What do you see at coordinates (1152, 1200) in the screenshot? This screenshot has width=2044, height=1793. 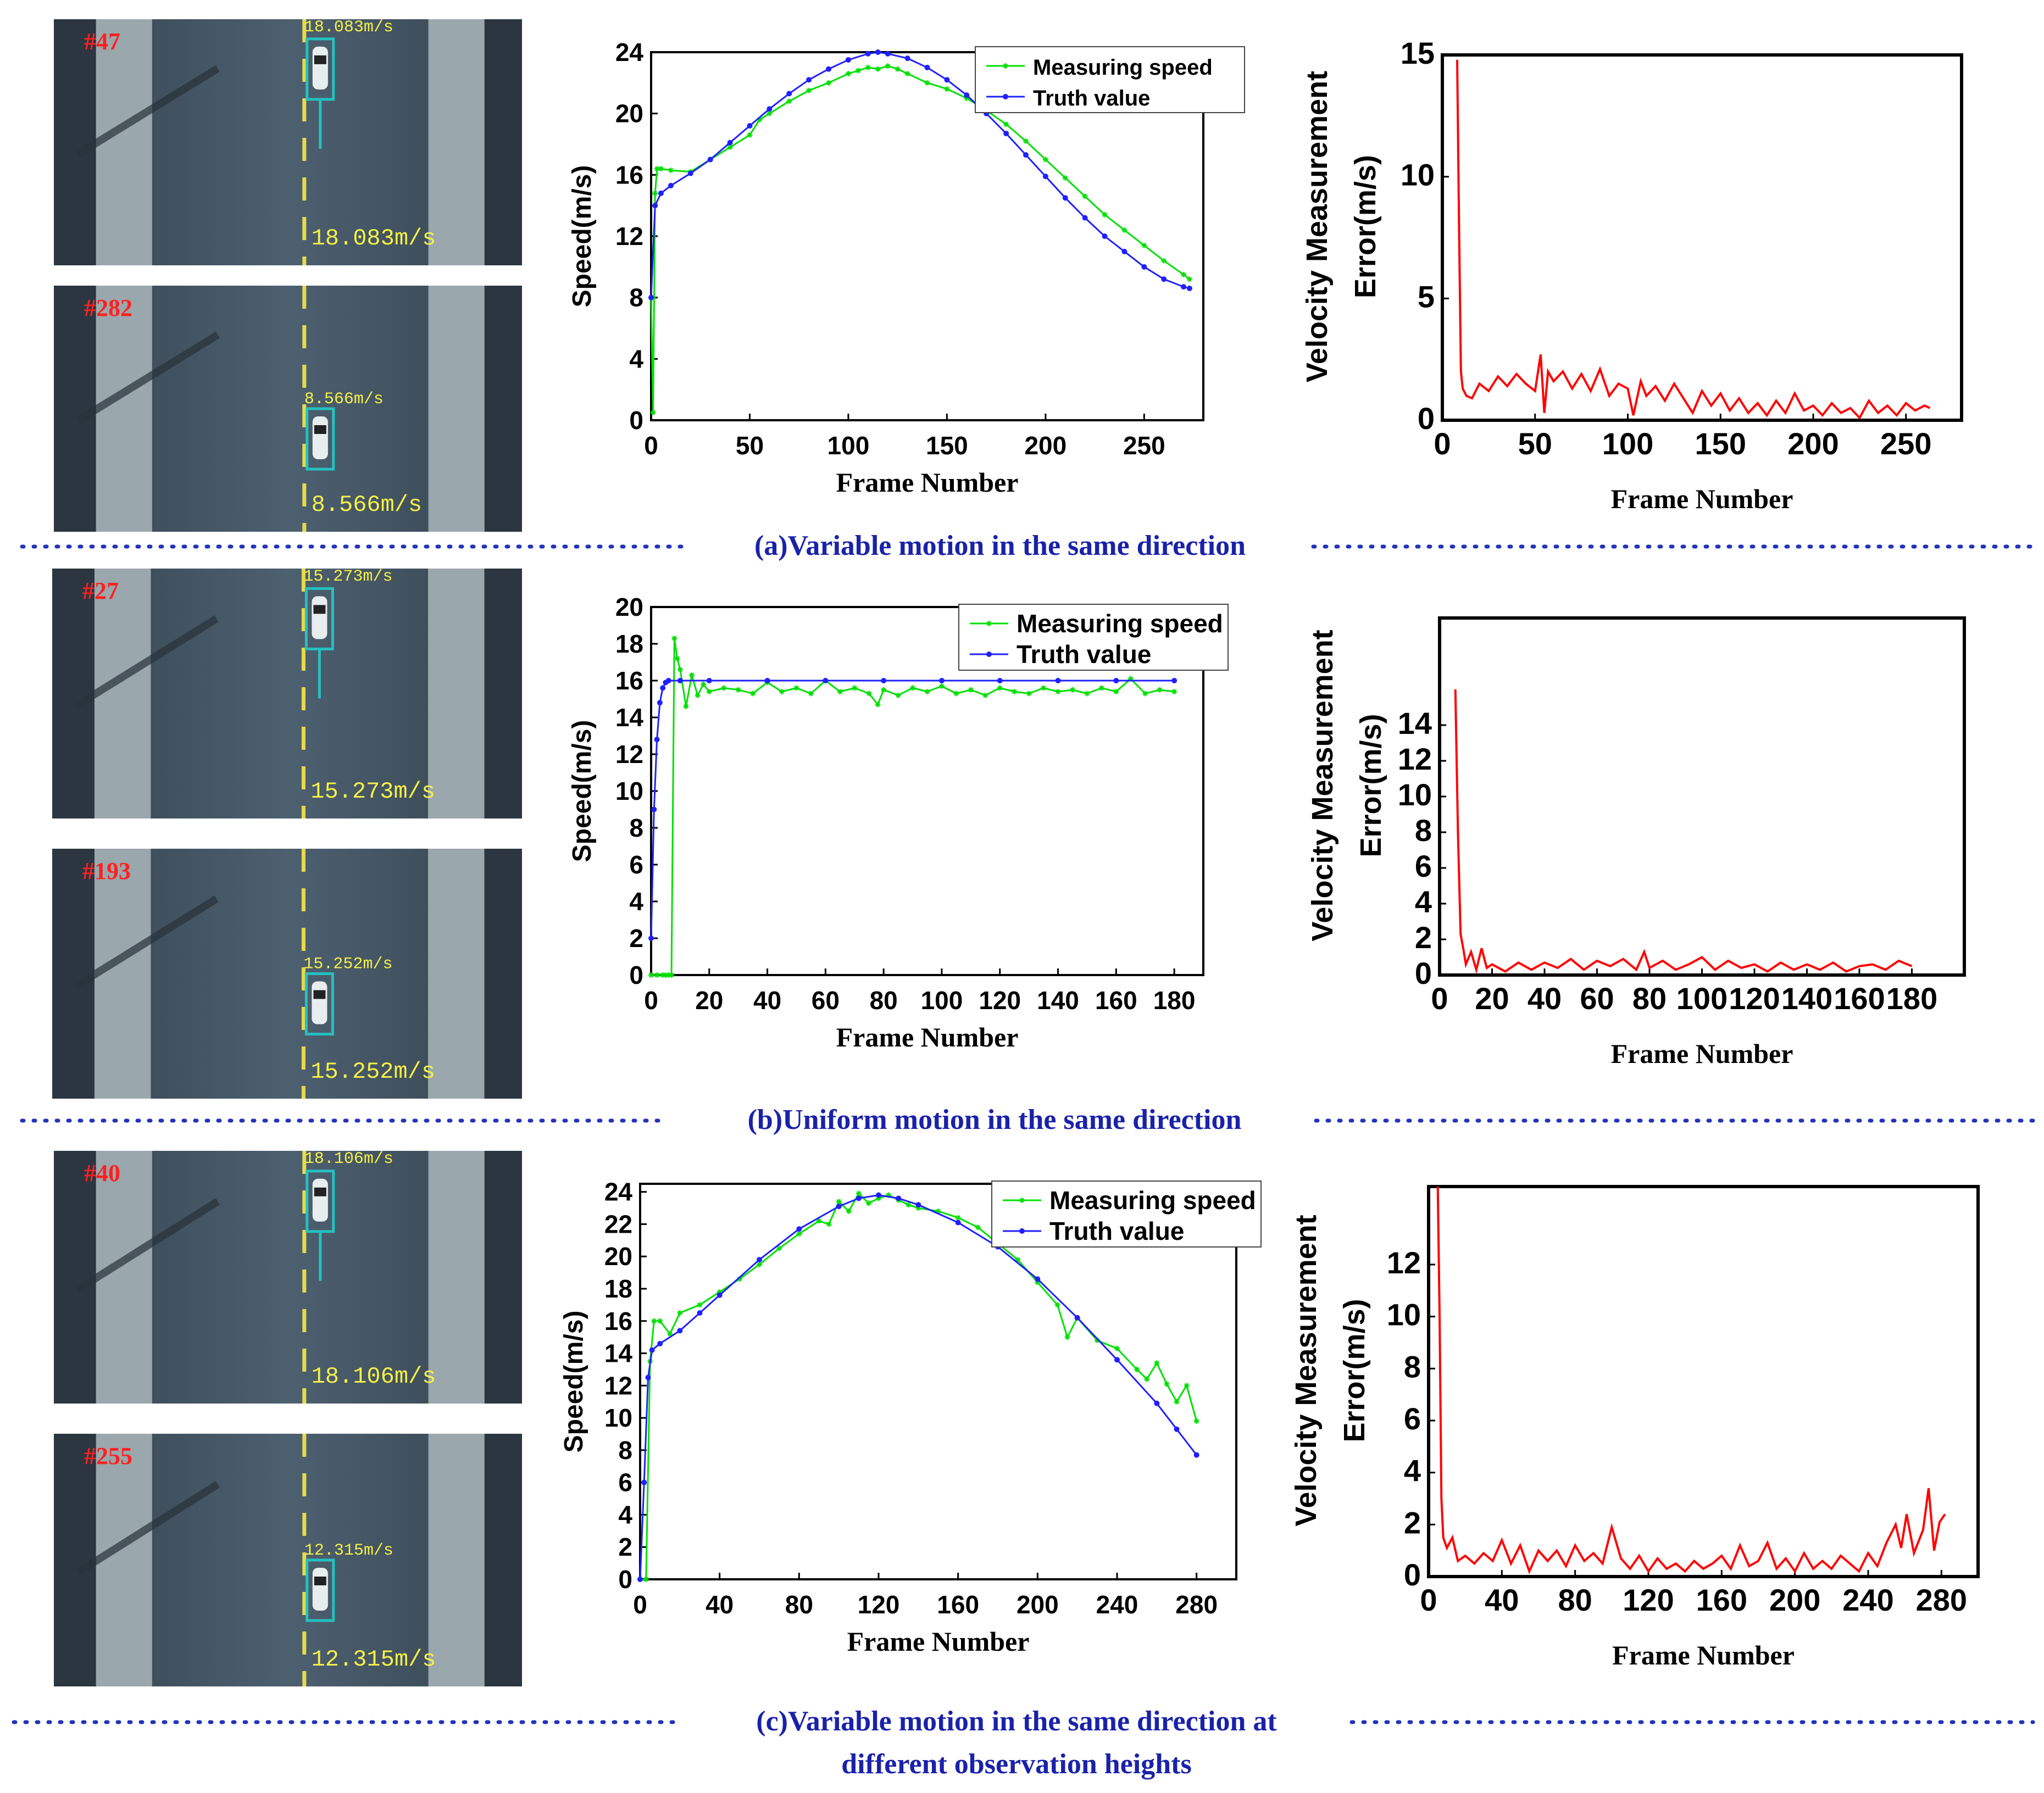 I see `legend-label: Measuring speed` at bounding box center [1152, 1200].